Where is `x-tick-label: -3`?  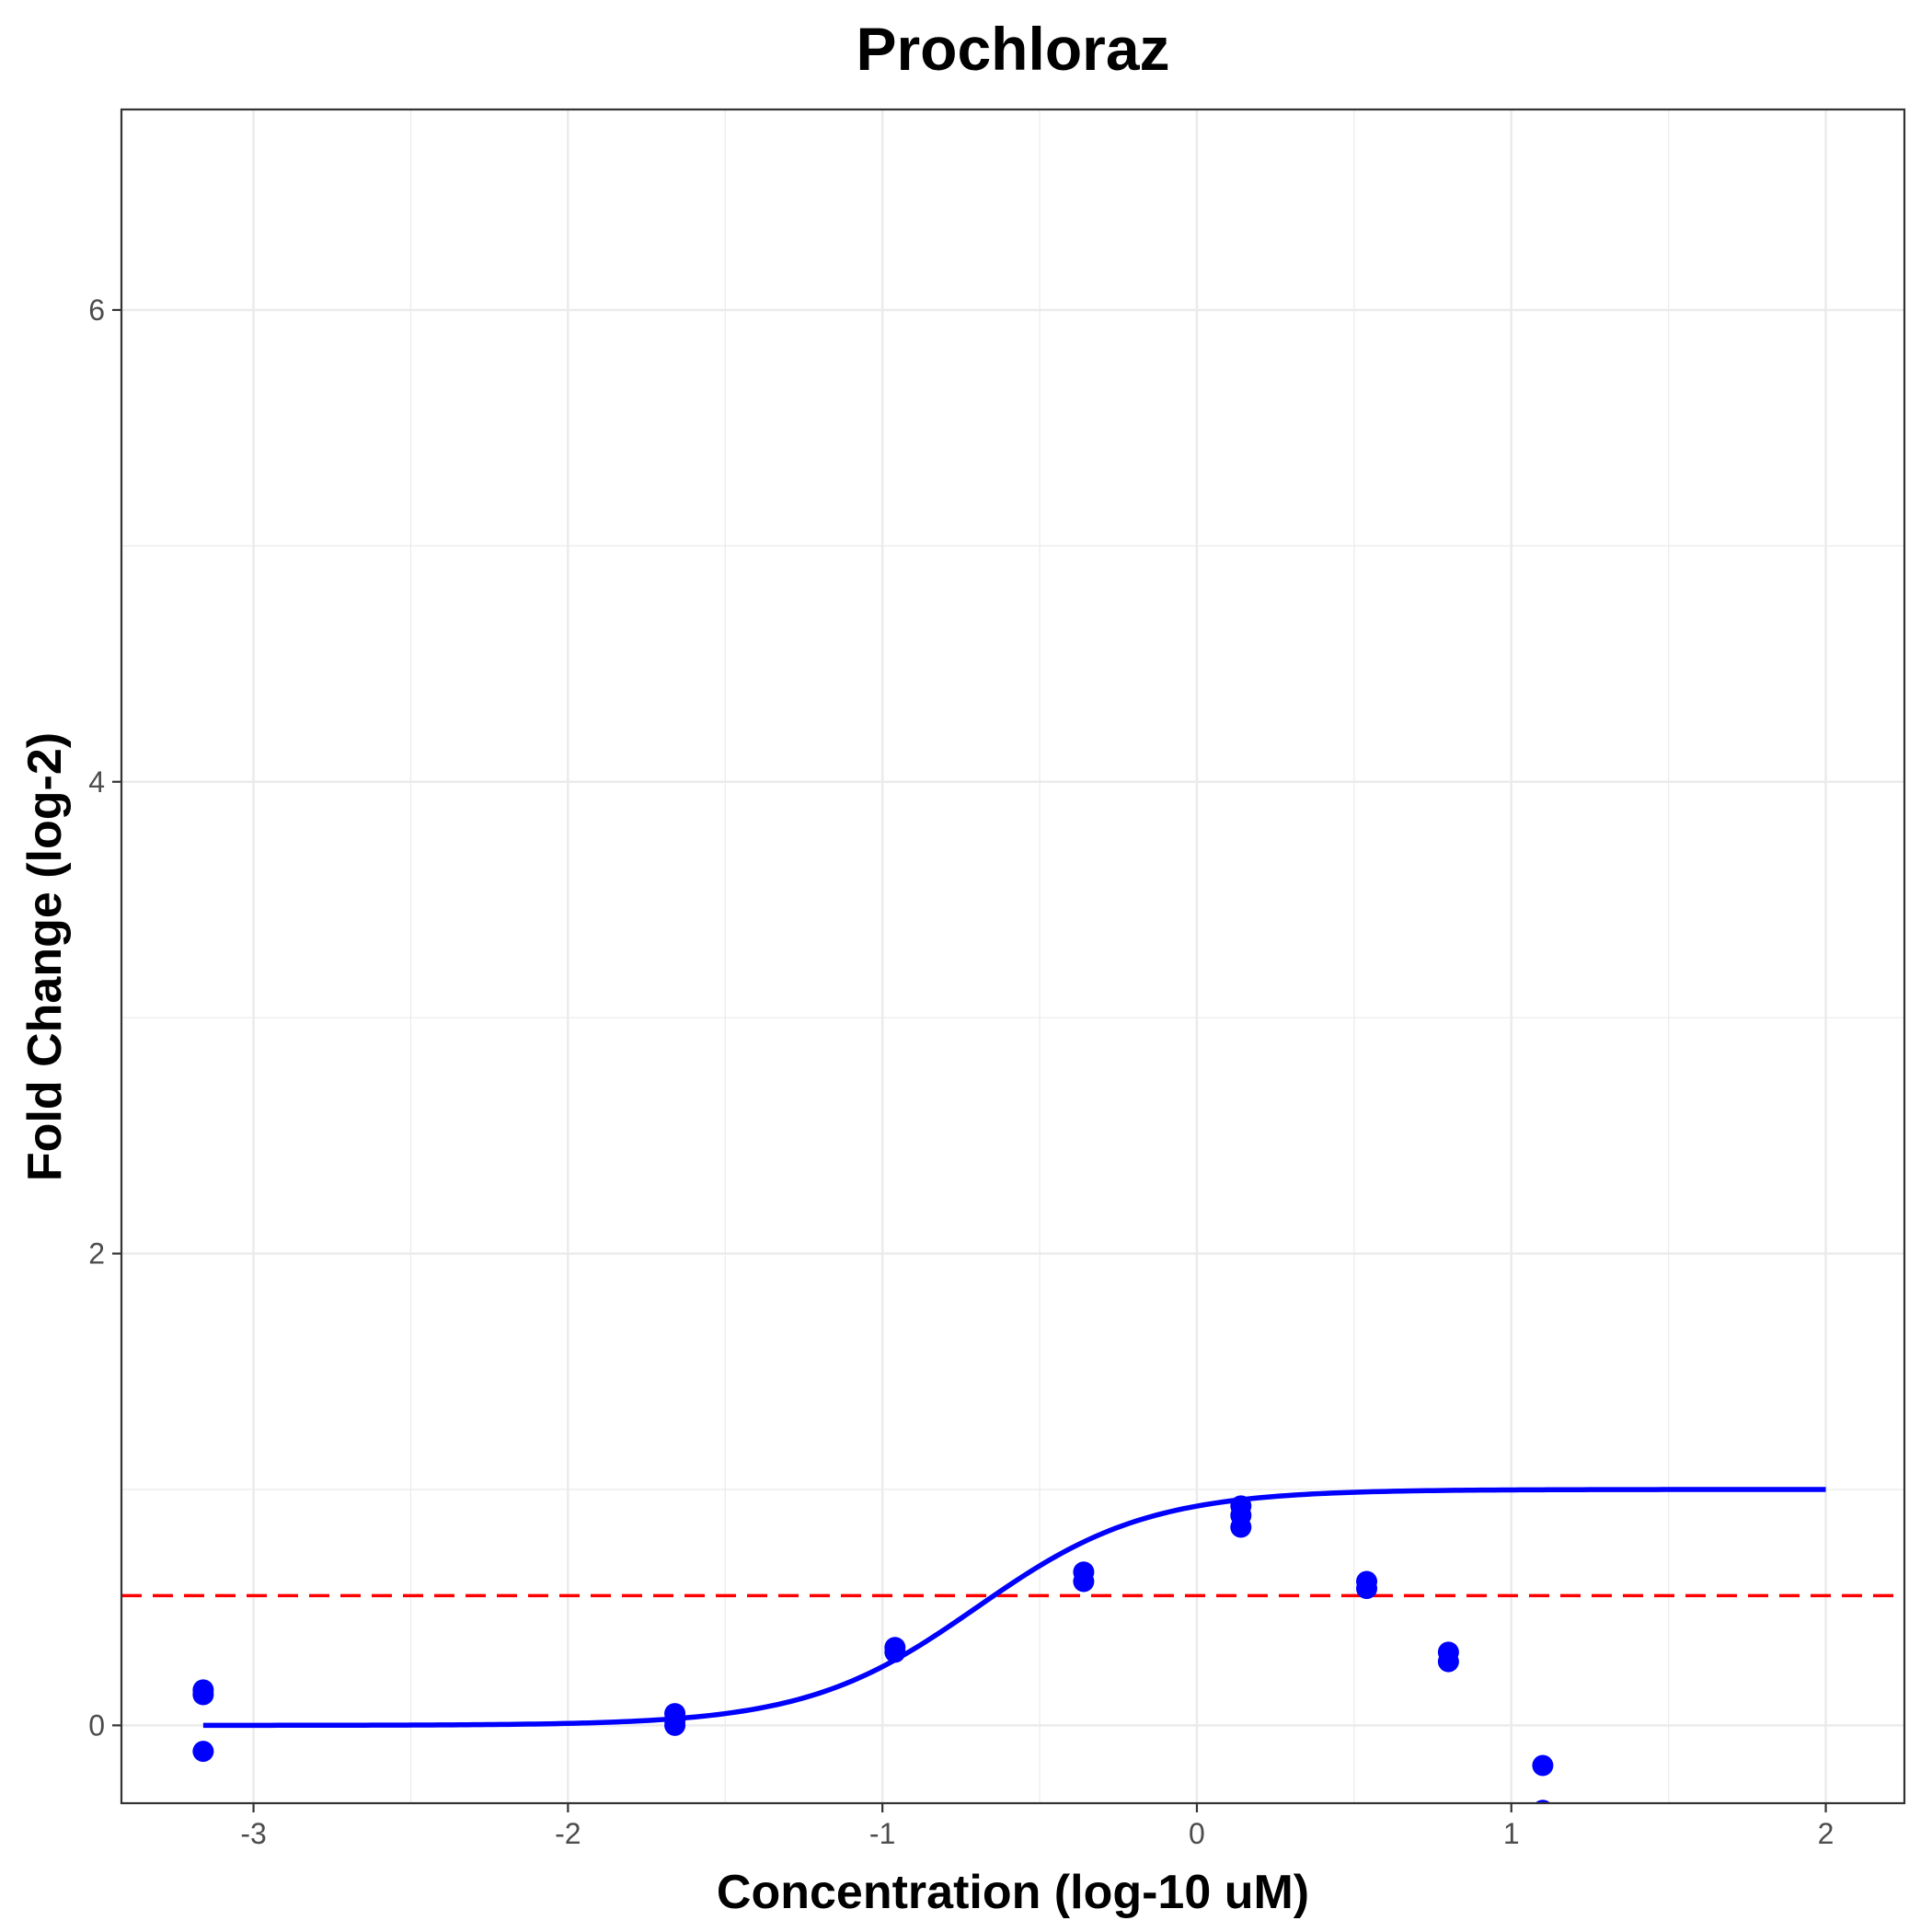 x-tick-label: -3 is located at coordinates (253, 1833).